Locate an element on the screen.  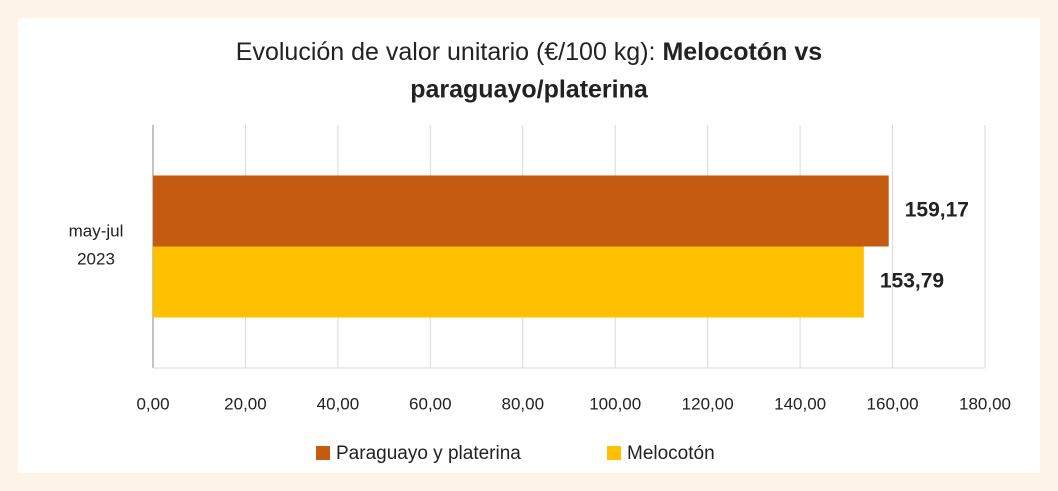
legend-item: Melocotón is located at coordinates (661, 453).